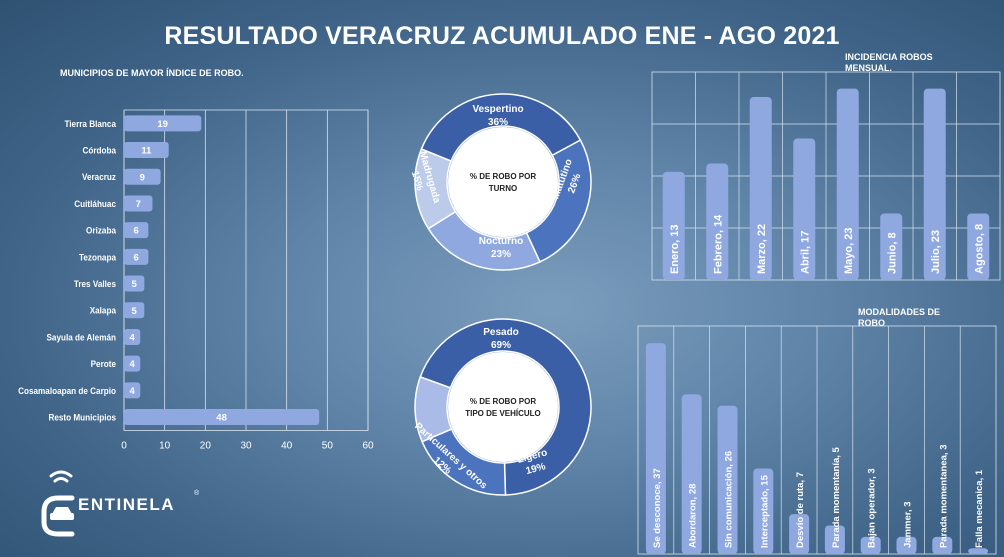 This screenshot has width=1004, height=557. I want to click on bar-label: Bajan operador, 3, so click(872, 508).